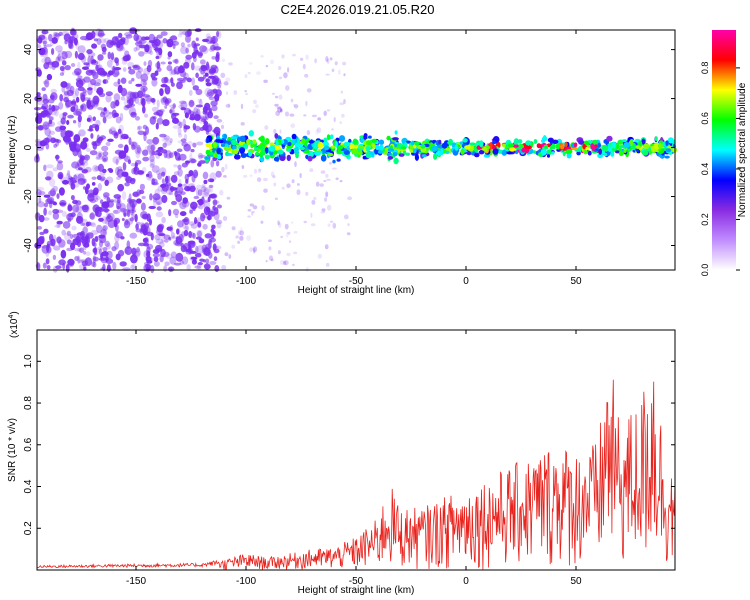 This screenshot has width=750, height=600. What do you see at coordinates (705, 219) in the screenshot?
I see `colorbar-tick-label: 0.2` at bounding box center [705, 219].